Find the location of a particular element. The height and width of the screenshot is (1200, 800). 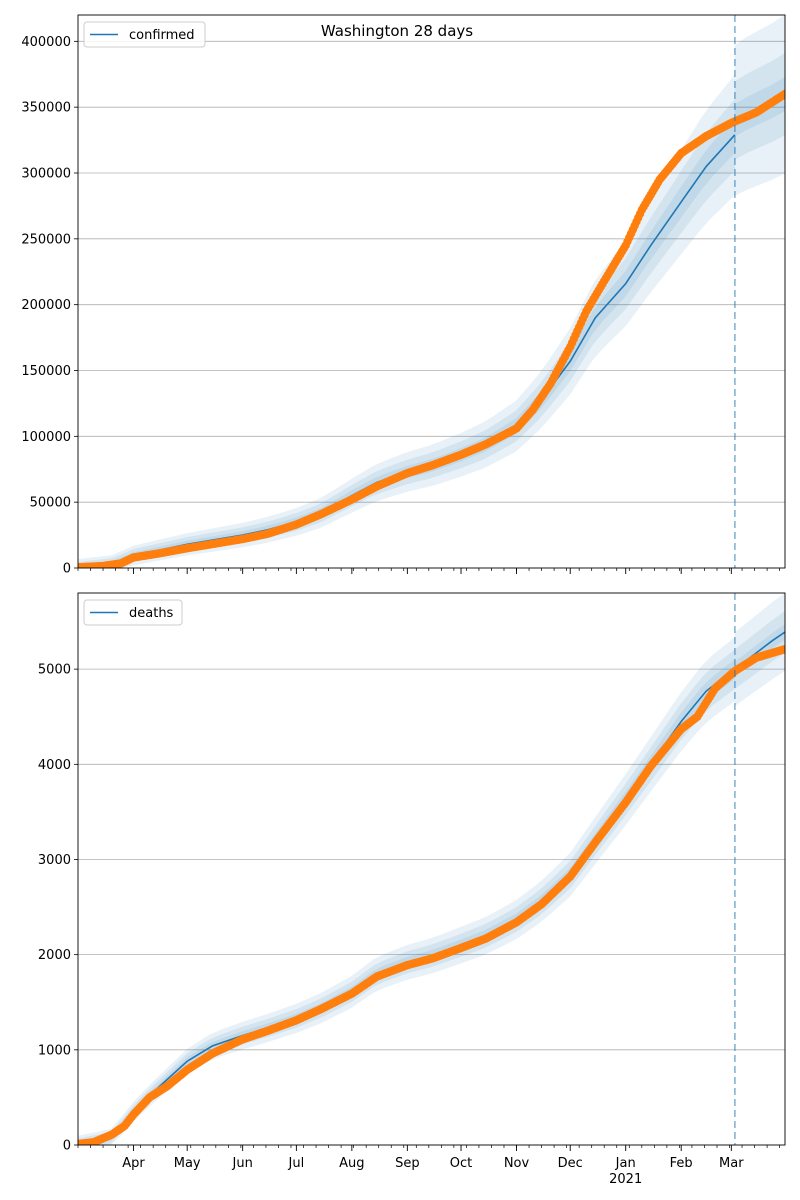

y-tick-label: 4000 is located at coordinates (54, 765).